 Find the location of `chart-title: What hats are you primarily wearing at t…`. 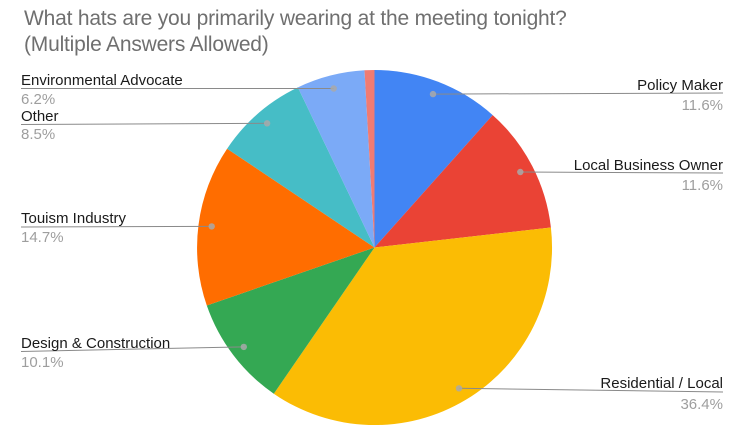

chart-title: What hats are you primarily wearing at t… is located at coordinates (295, 32).